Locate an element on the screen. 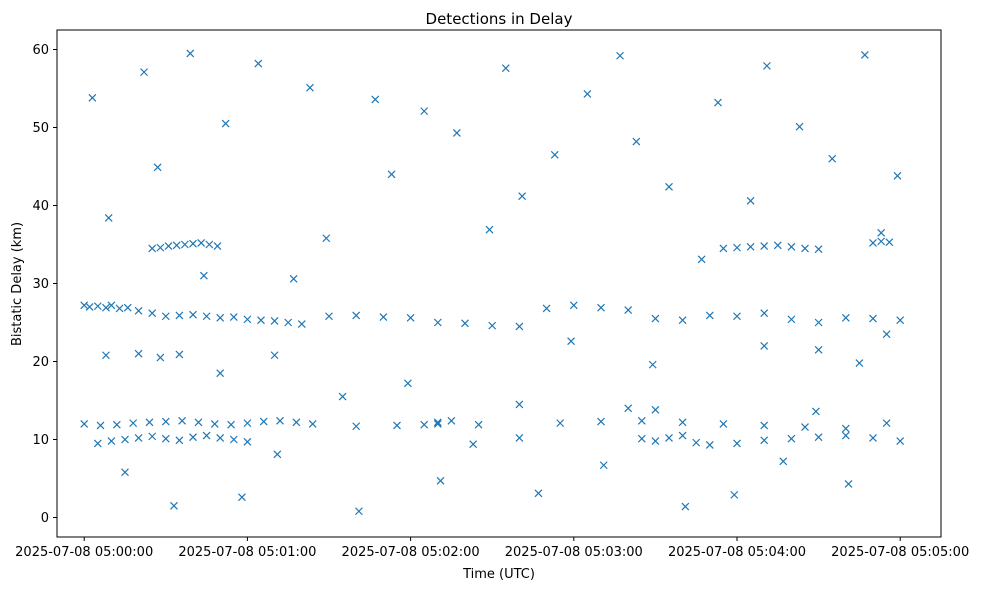 Image resolution: width=985 pixels, height=590 pixels. x-axis-label: Time (UTC) is located at coordinates (498, 574).